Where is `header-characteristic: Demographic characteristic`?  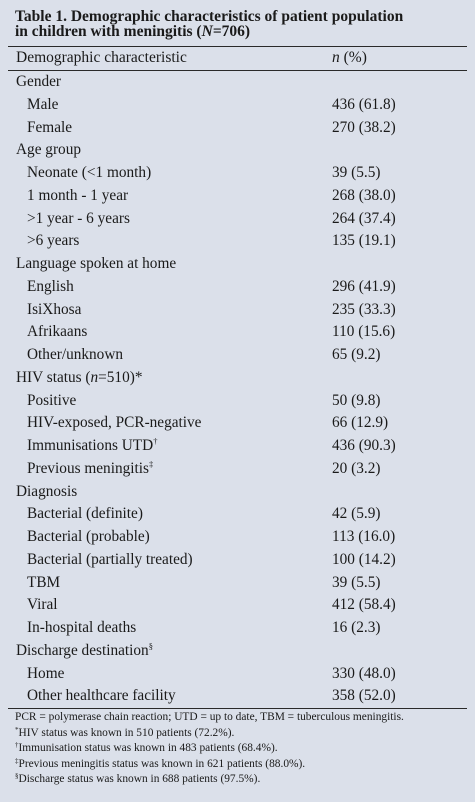
header-characteristic: Demographic characteristic is located at coordinates (101, 57).